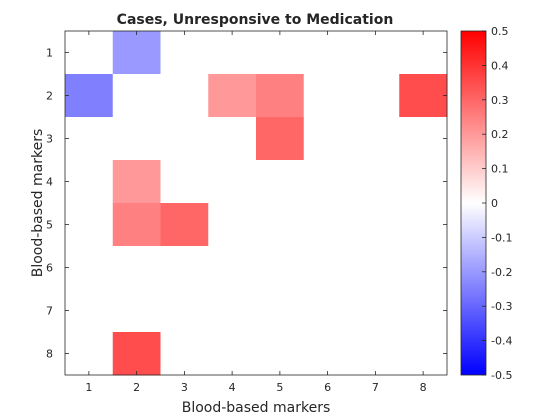 The width and height of the screenshot is (560, 420). I want to click on colorbar-tick-label: -0.3, so click(501, 306).